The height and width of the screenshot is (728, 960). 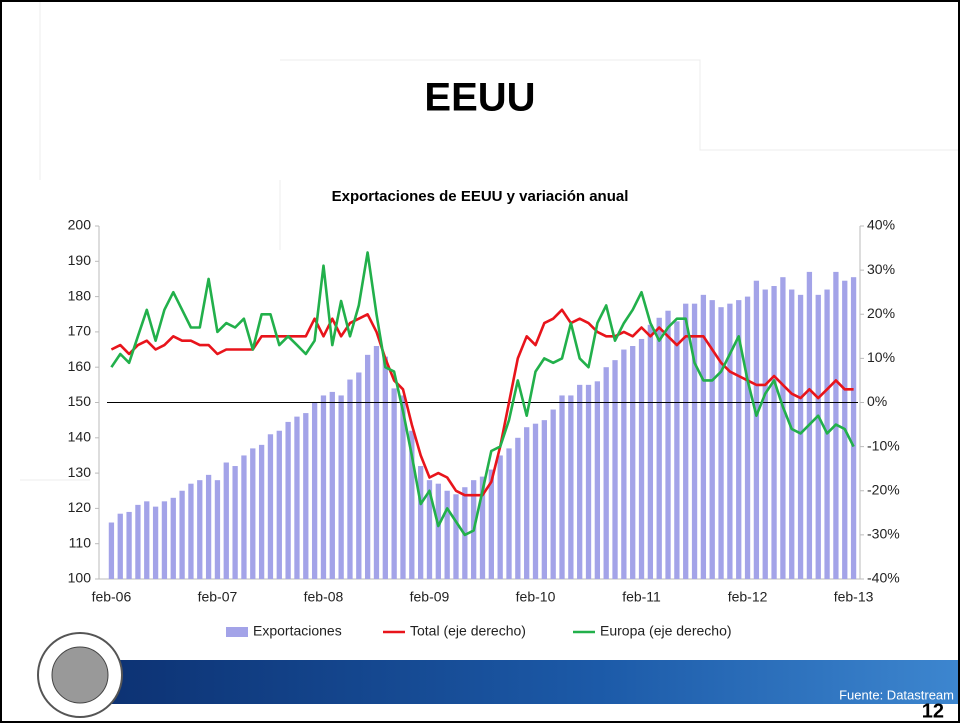 I want to click on x-tick-label: feb-07, so click(x=218, y=597).